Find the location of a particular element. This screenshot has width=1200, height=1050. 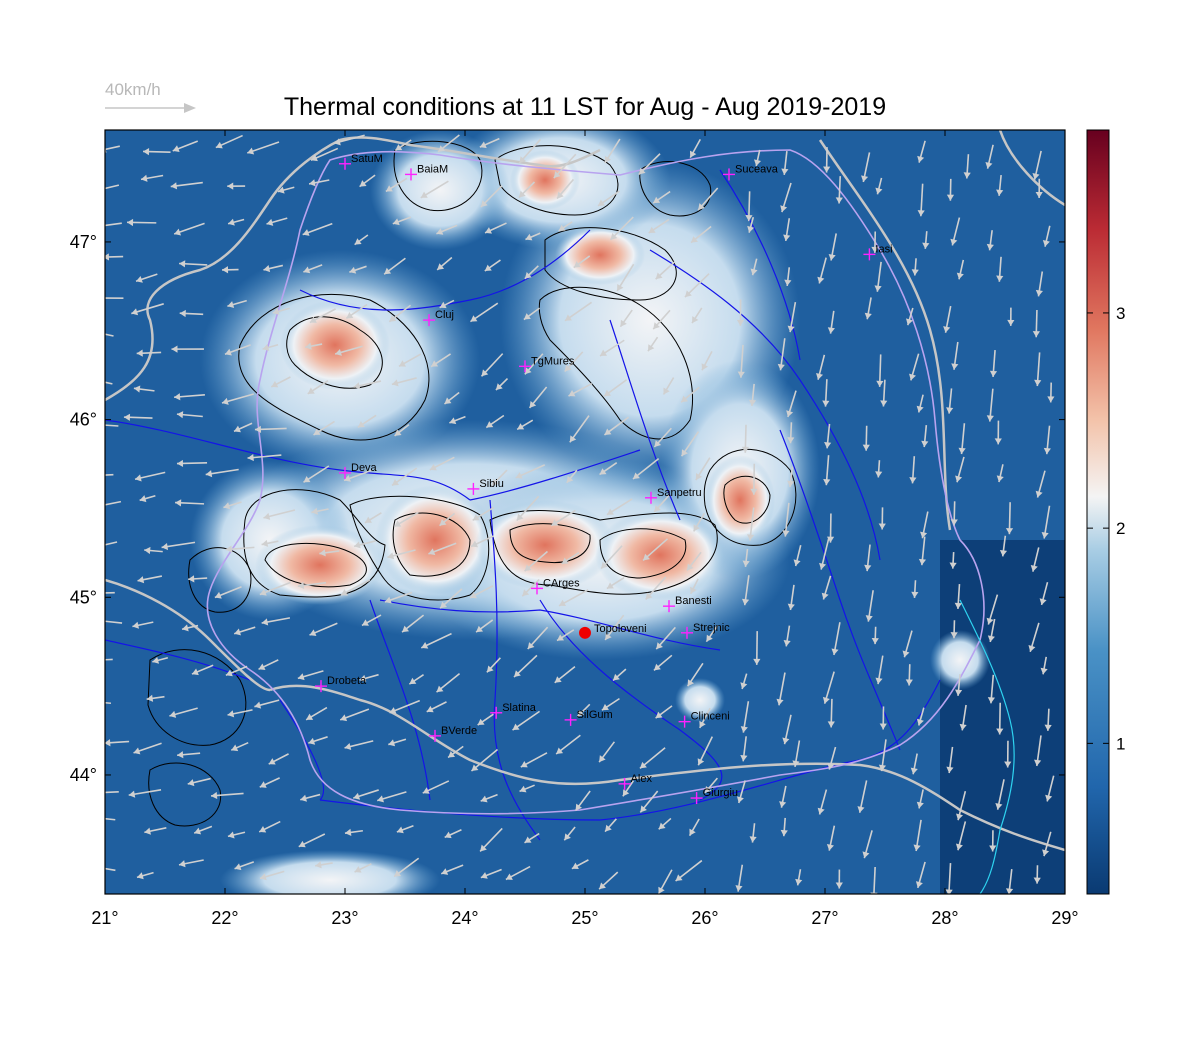

colorbar is located at coordinates (1098, 512).